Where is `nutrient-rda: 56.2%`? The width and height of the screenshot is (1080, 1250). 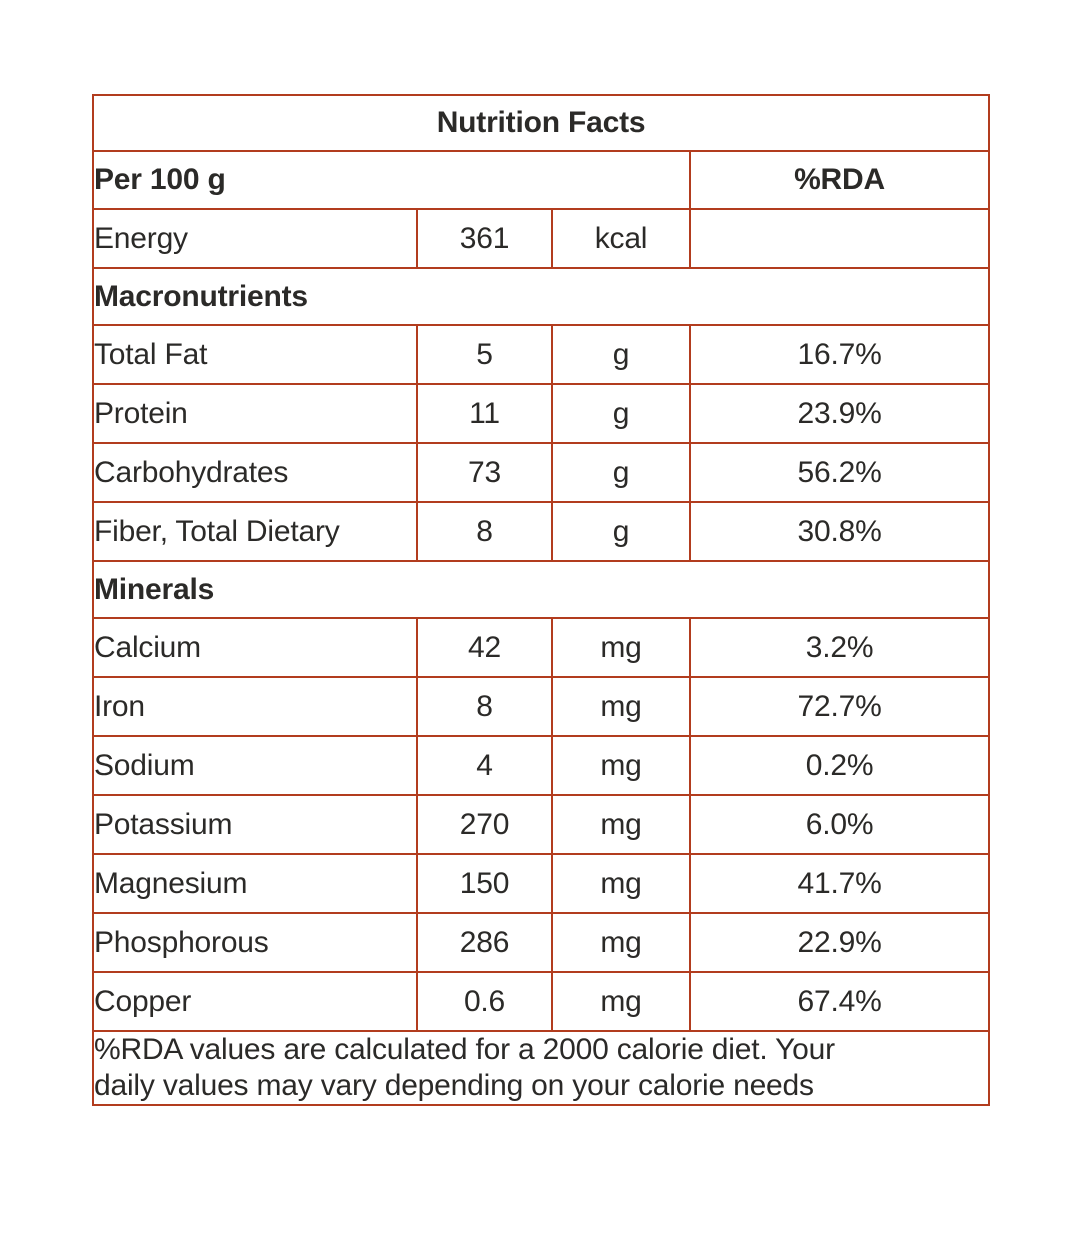 nutrient-rda: 56.2% is located at coordinates (839, 472).